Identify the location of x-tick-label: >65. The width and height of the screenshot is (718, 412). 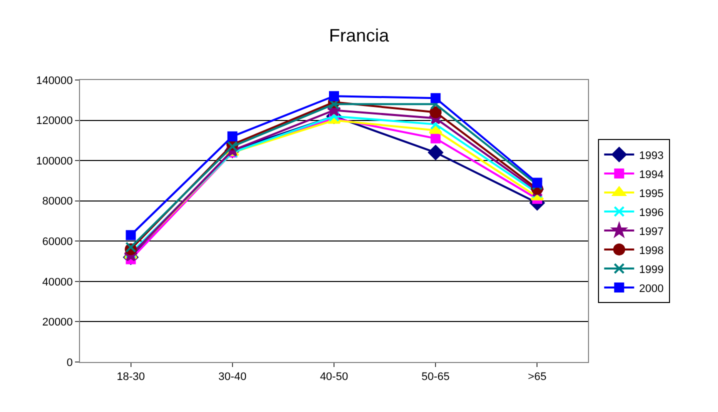
(537, 377).